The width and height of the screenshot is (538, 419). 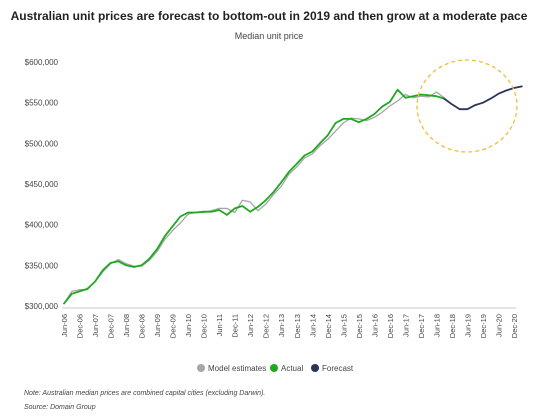 I want to click on x-tick-label: Dec-10, so click(x=204, y=326).